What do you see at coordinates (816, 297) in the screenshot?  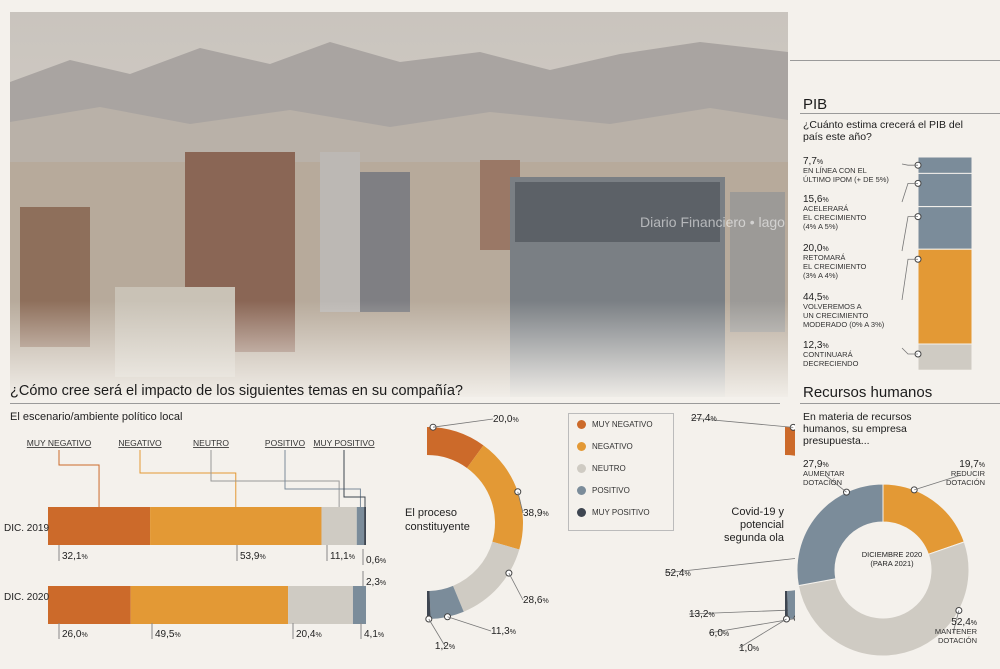 I see `pib-value-3: 44,5%` at bounding box center [816, 297].